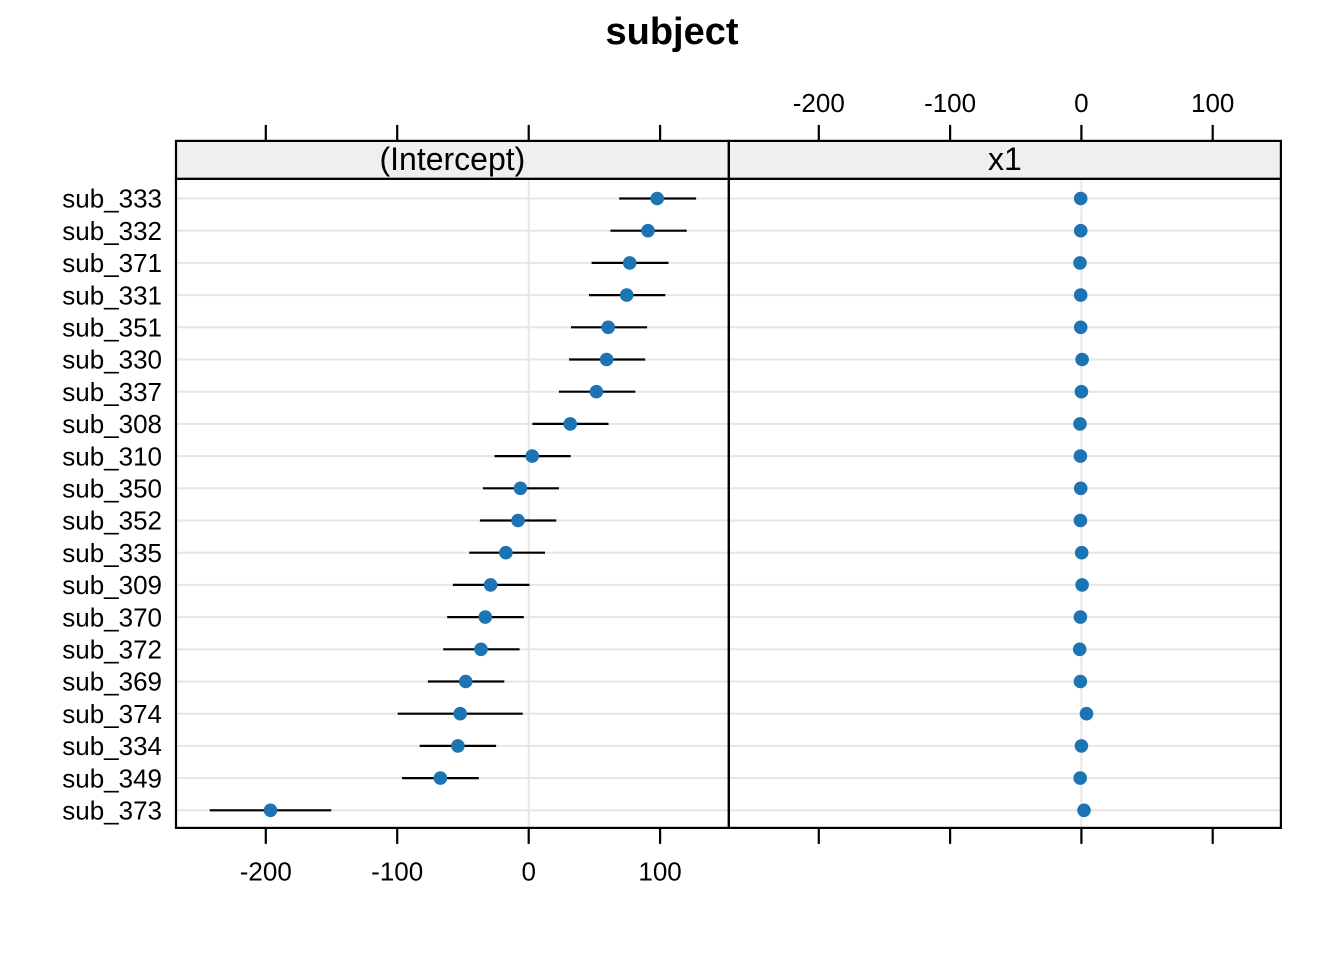 This screenshot has height=965, width=1344. What do you see at coordinates (112, 650) in the screenshot?
I see `svg-text: sub_372` at bounding box center [112, 650].